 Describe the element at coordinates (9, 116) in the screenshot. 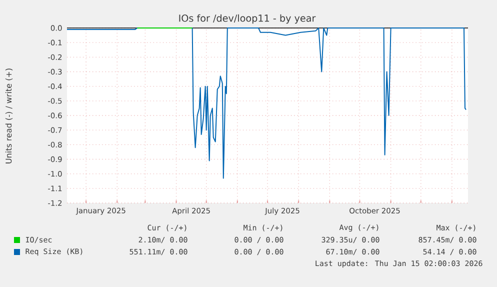

I see `y-axis-title: Units read (-) / write (+)` at that location.